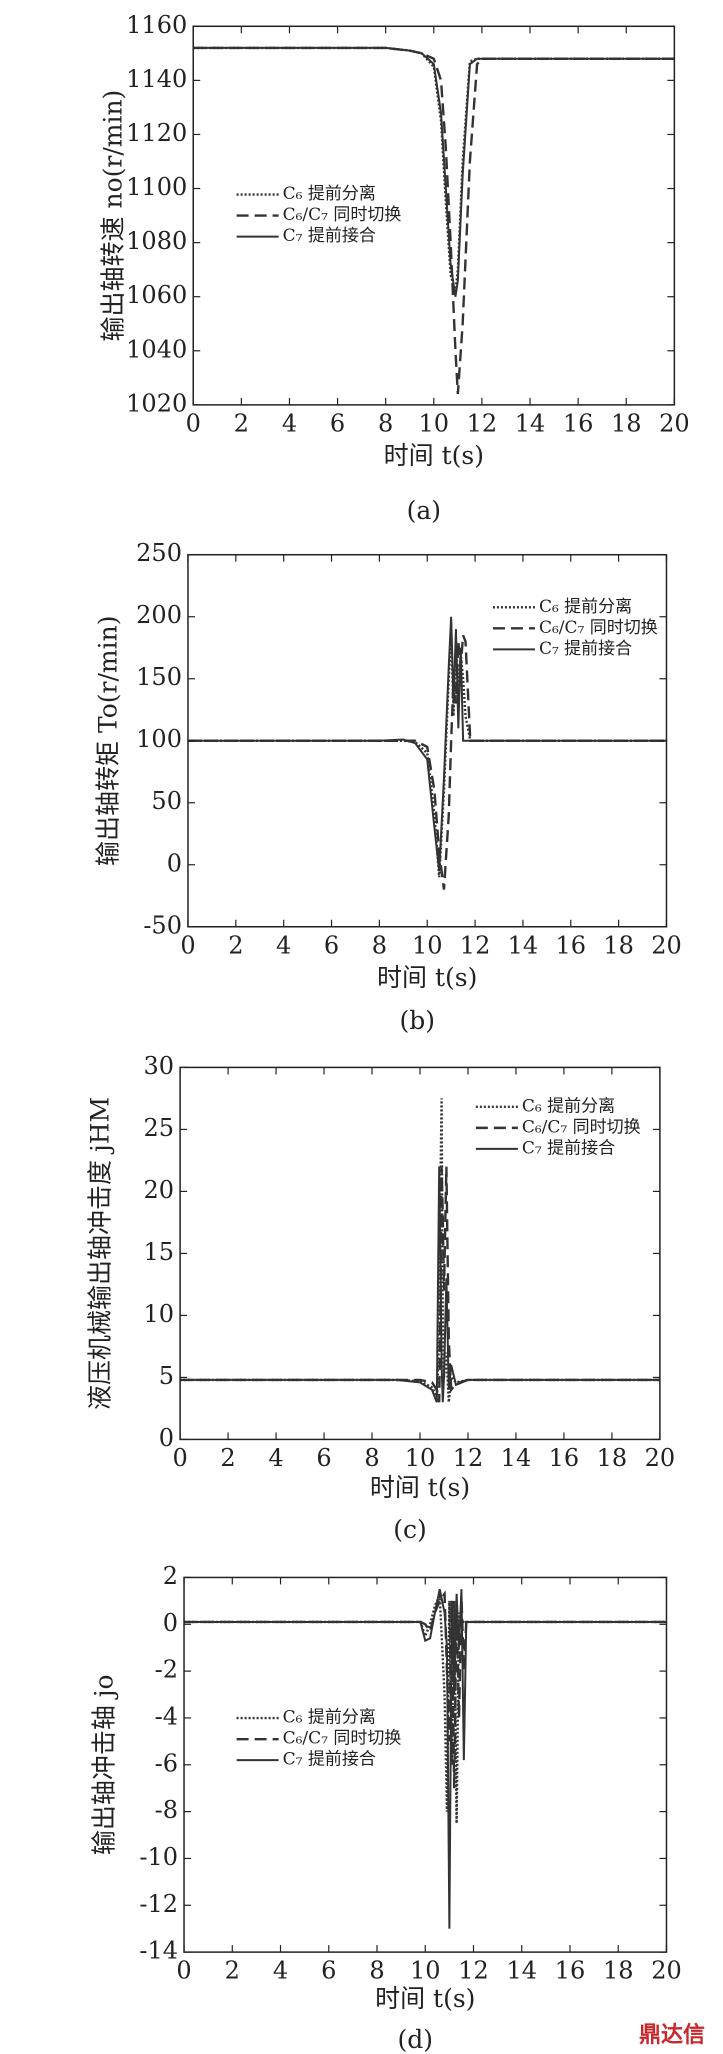 Image resolution: width=723 pixels, height=2054 pixels. Describe the element at coordinates (156, 79) in the screenshot. I see `y-tick-label: 1140` at that location.